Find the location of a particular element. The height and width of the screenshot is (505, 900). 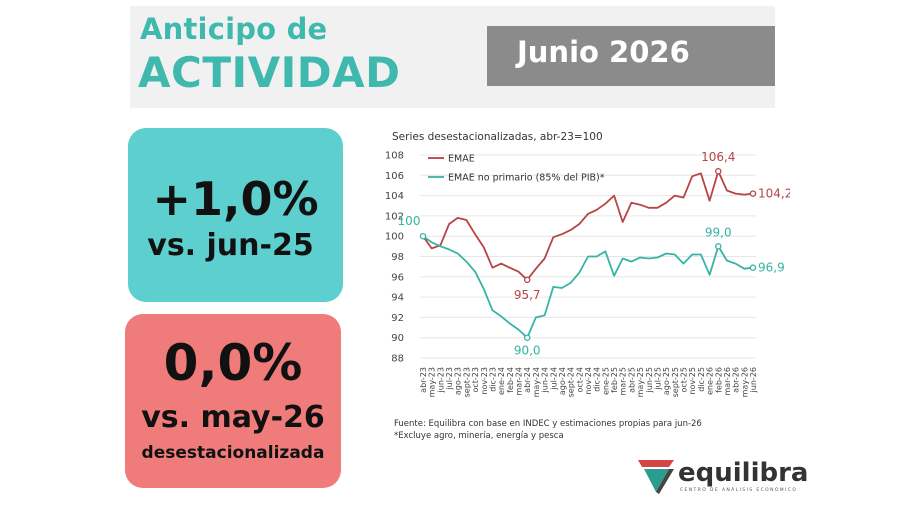

x-tick-label: mar-25 is located at coordinates (623, 381).